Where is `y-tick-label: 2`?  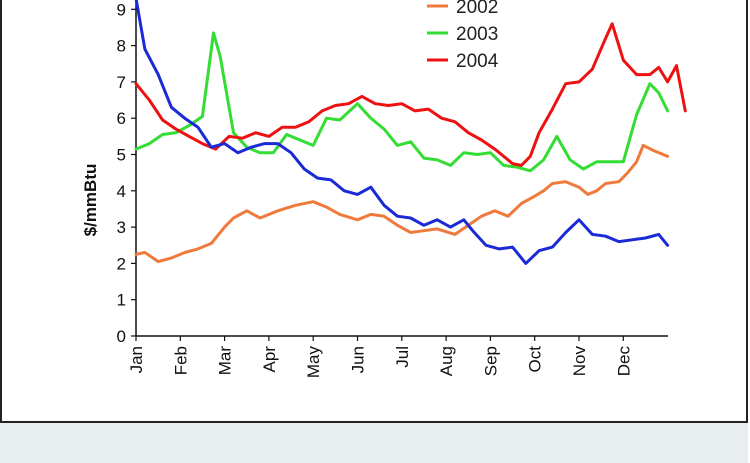 y-tick-label: 2 is located at coordinates (121, 263).